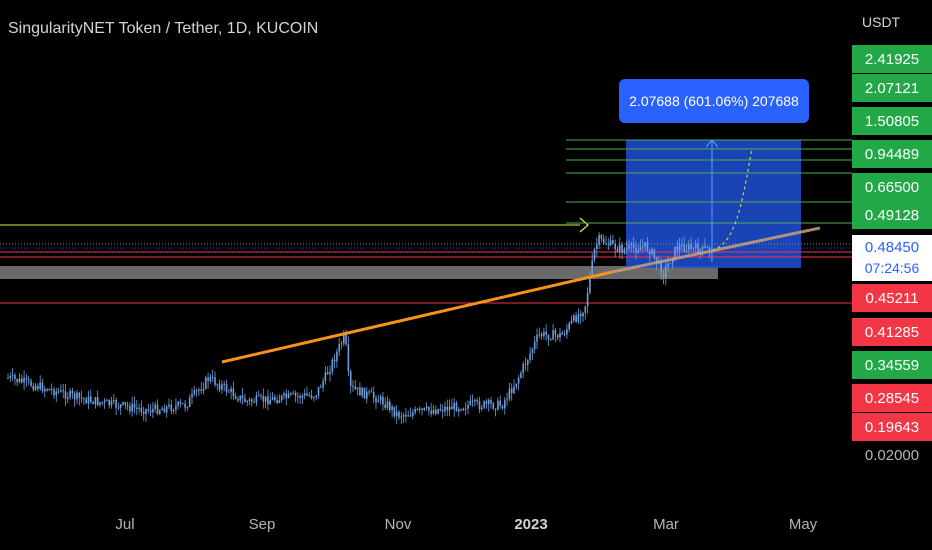 The width and height of the screenshot is (932, 550). I want to click on arrow-icon, so click(712, 143).